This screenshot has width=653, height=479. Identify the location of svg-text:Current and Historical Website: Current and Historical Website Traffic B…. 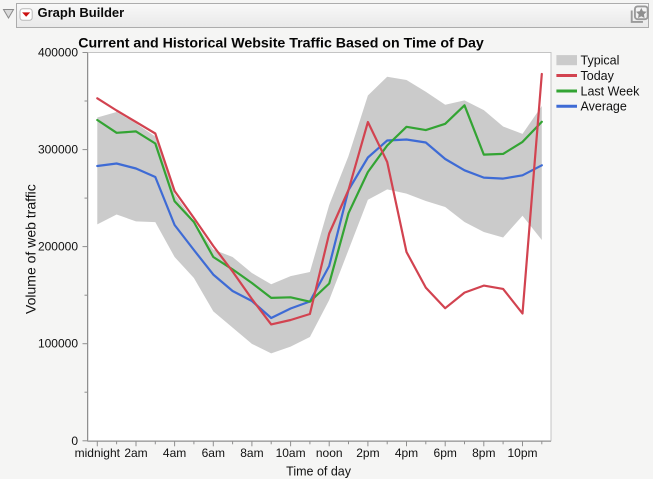
(281, 44).